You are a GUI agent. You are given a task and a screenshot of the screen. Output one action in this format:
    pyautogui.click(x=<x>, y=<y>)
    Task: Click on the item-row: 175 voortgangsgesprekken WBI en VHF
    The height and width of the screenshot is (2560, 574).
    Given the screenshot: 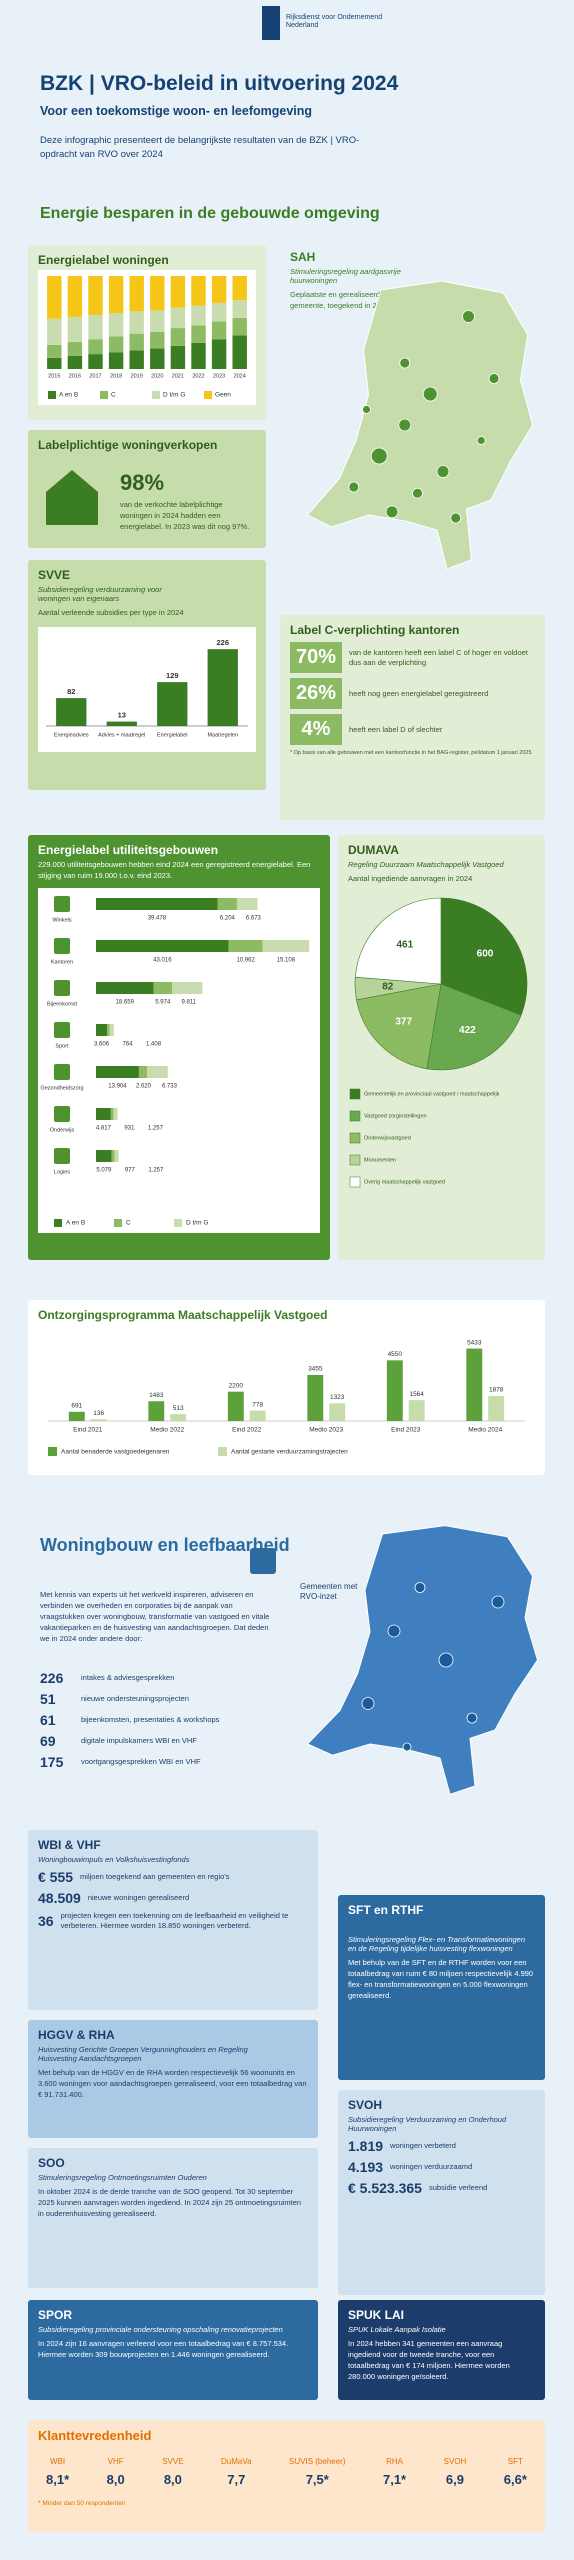 What is the action you would take?
    pyautogui.click(x=170, y=1762)
    